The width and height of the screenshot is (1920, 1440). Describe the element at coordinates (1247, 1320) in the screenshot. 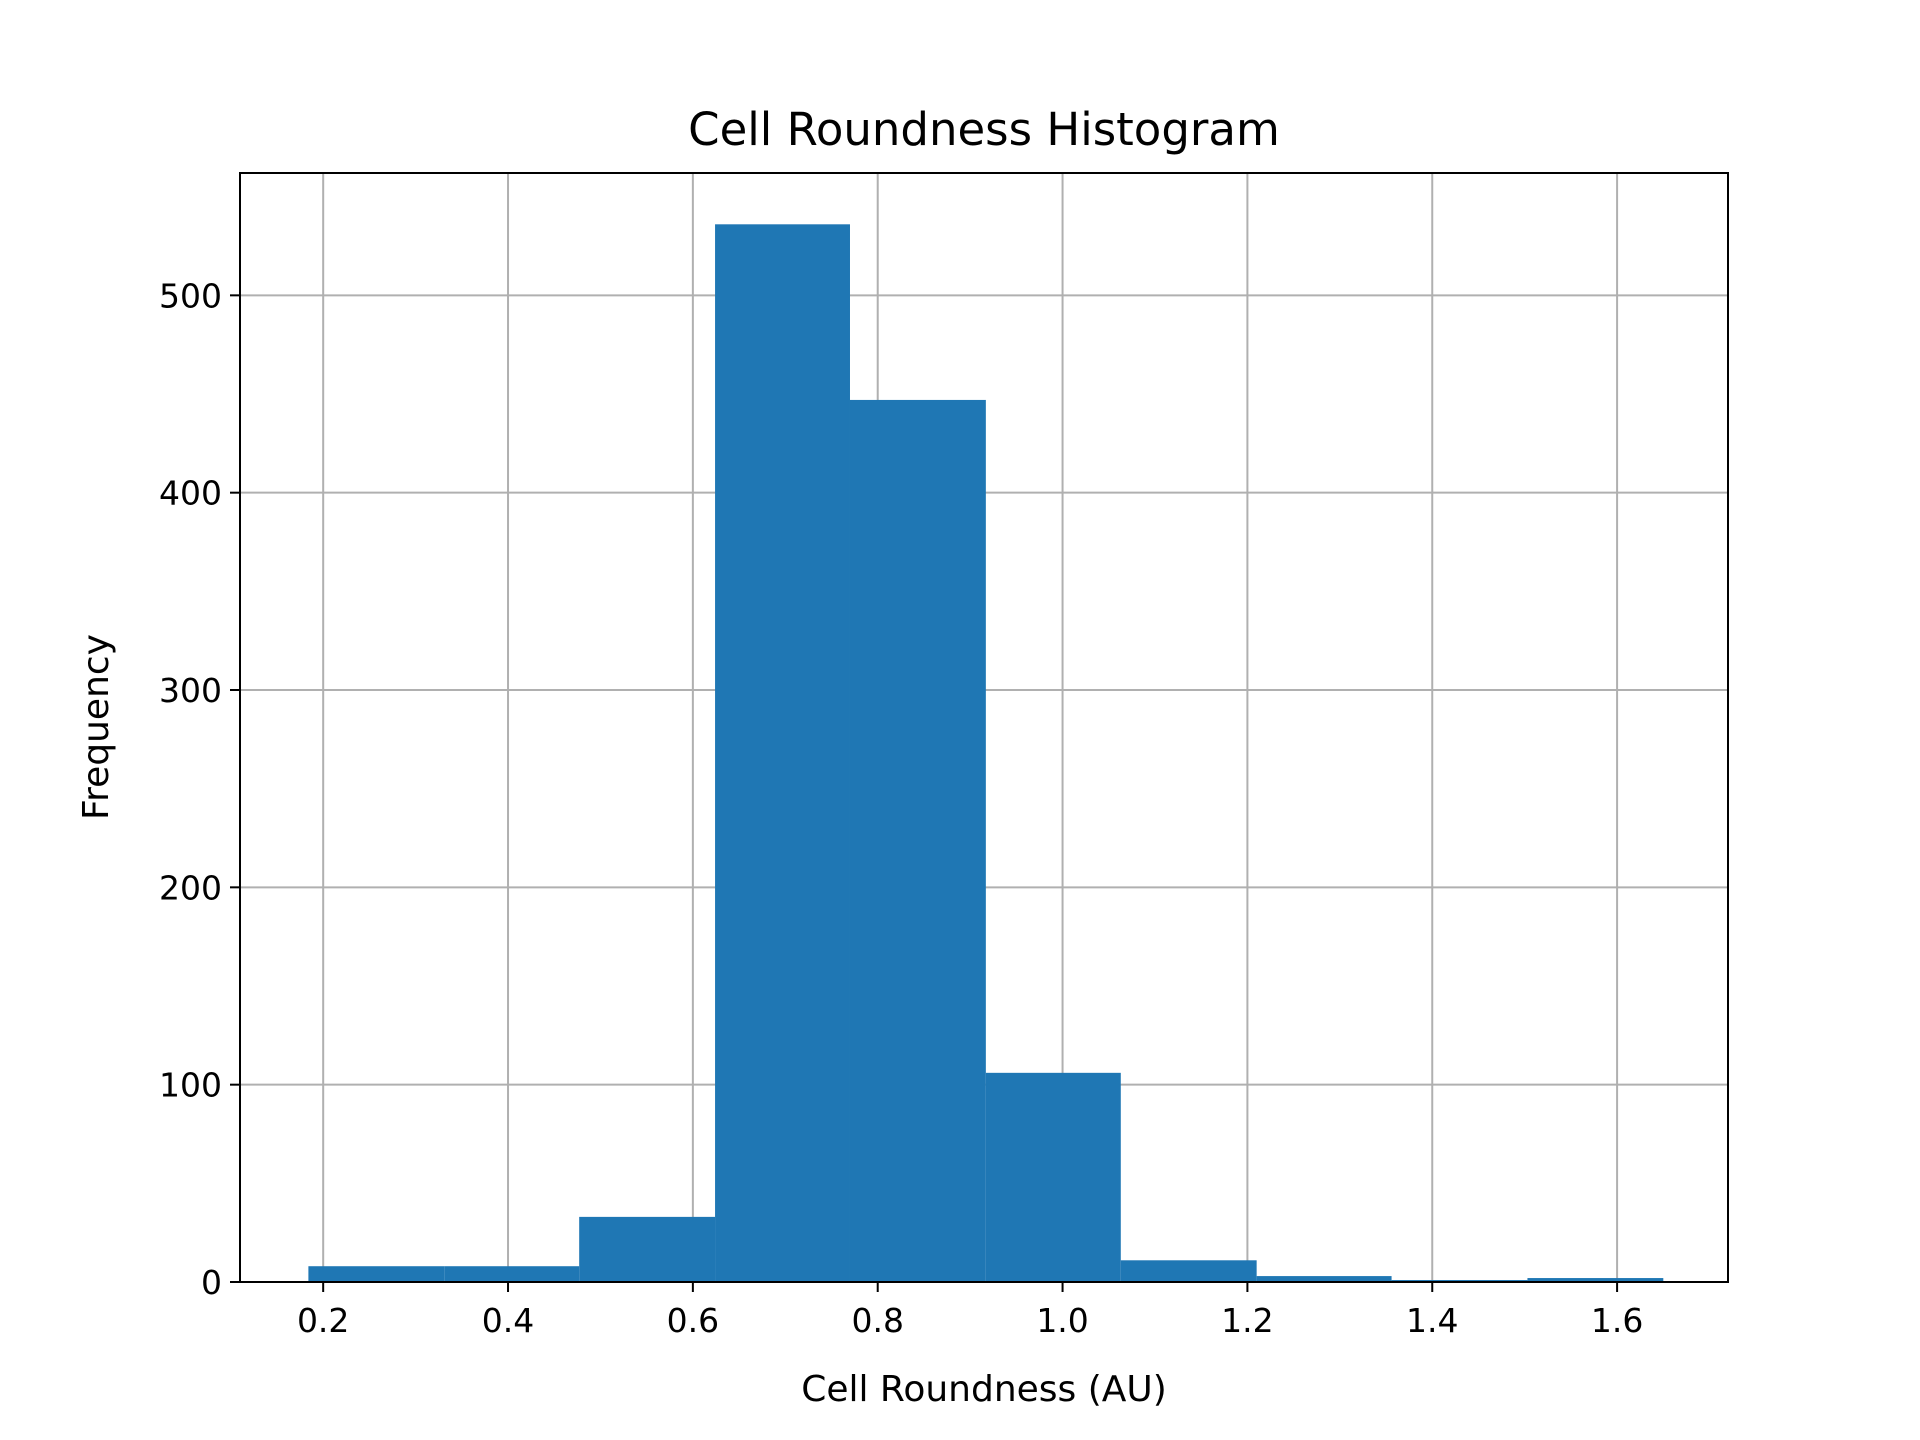

I see `x-tick-label: 1.2` at that location.